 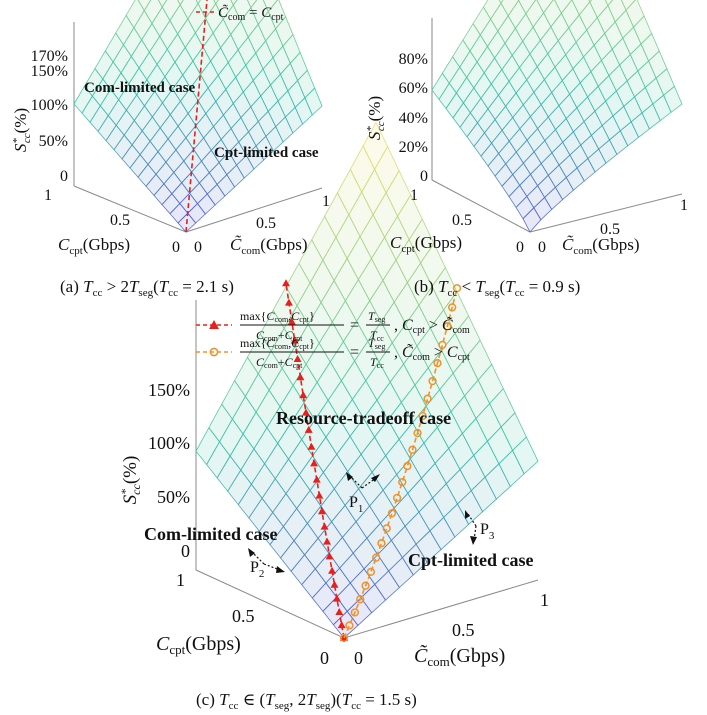 I want to click on plot-b-surface-cell, so click(x=609, y=3).